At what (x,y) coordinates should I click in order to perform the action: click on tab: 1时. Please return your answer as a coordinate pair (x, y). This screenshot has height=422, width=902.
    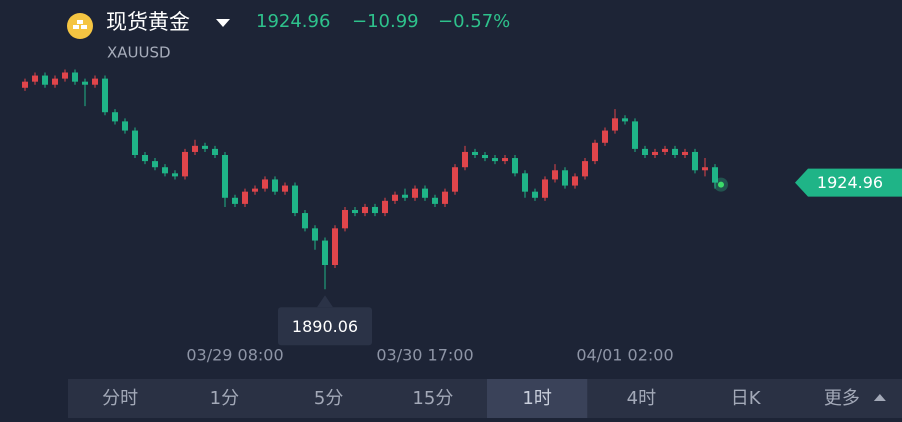
    Looking at the image, I should click on (536, 398).